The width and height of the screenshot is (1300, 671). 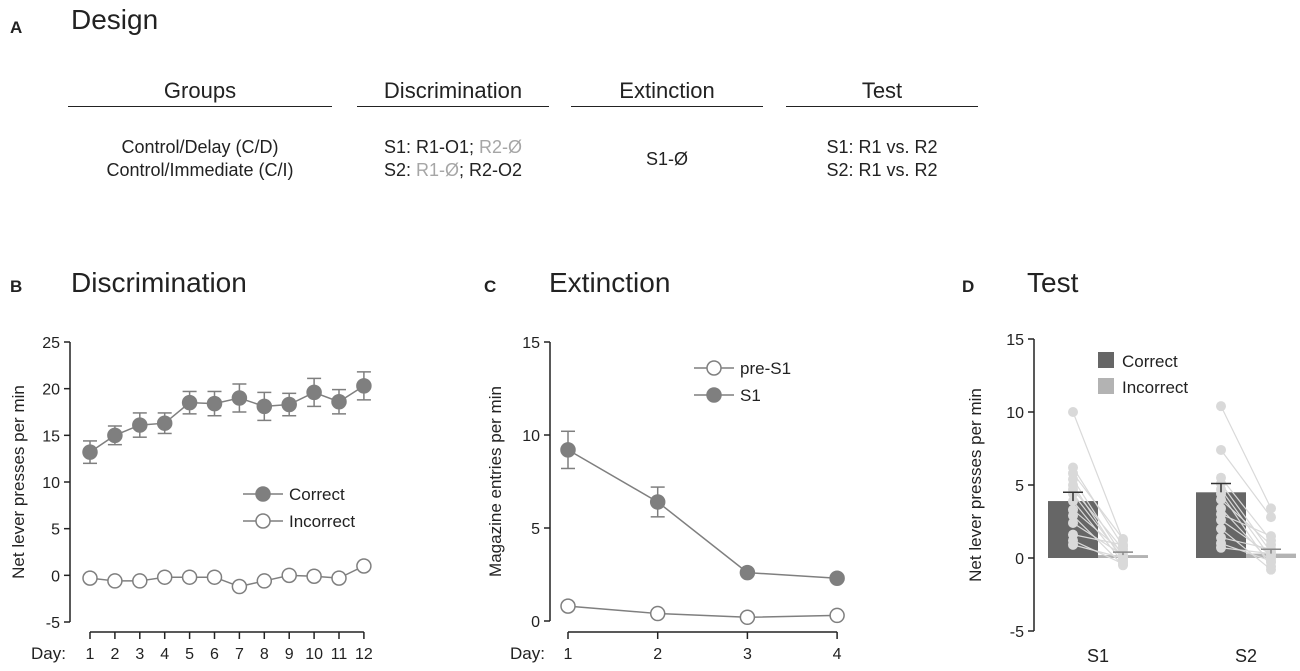 I want to click on panel-letter-a: A, so click(x=16, y=27).